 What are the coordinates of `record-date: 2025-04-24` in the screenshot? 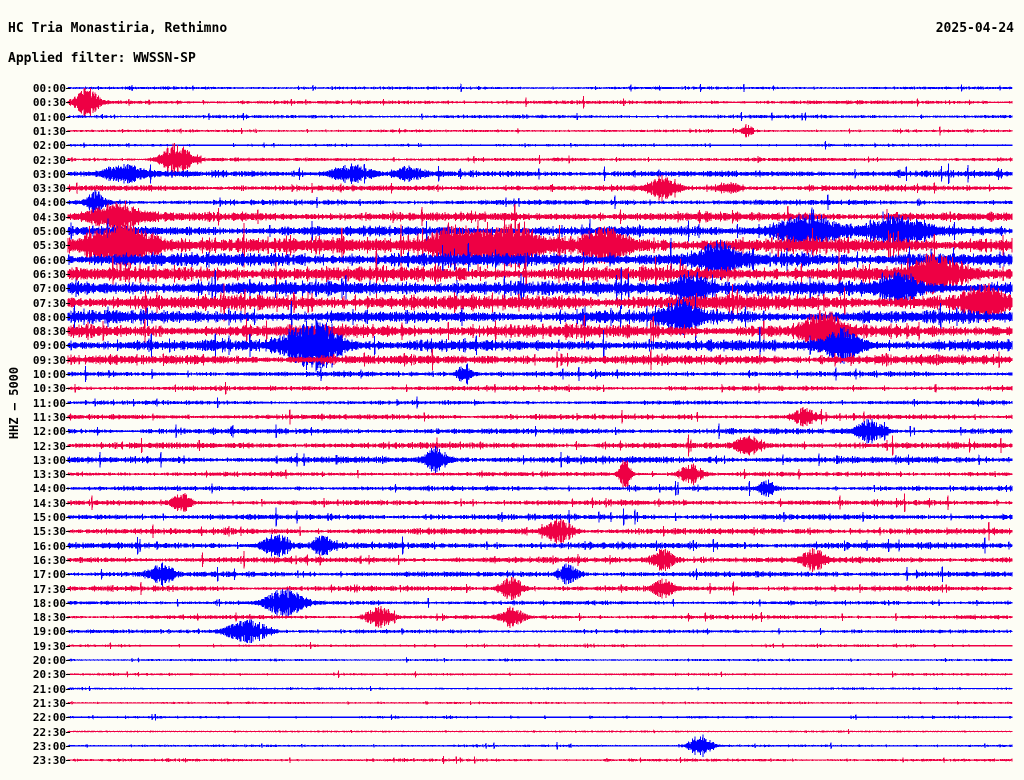 It's located at (974, 28).